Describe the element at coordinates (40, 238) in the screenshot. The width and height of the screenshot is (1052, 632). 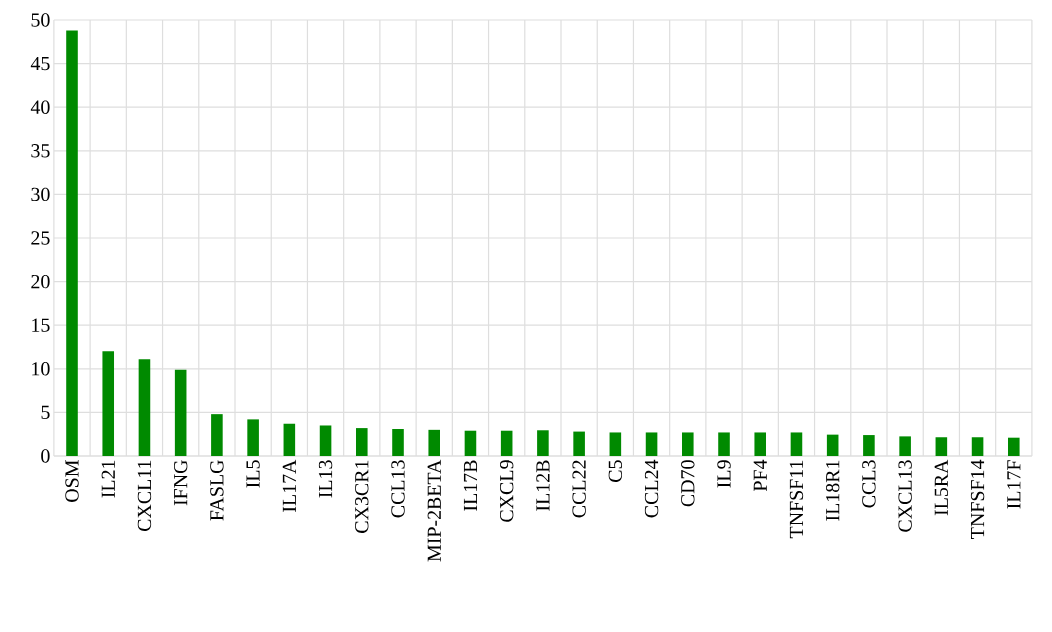
I see `y-tick-label: 25` at that location.